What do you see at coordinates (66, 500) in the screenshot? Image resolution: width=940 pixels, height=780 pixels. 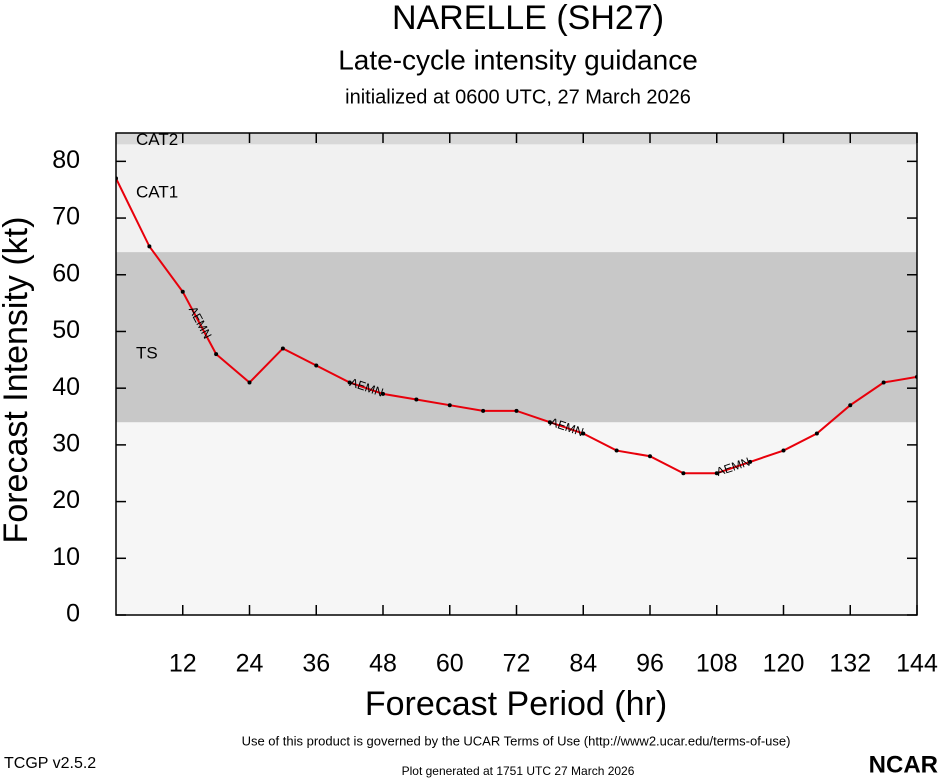 I see `y-tick-label: 20` at bounding box center [66, 500].